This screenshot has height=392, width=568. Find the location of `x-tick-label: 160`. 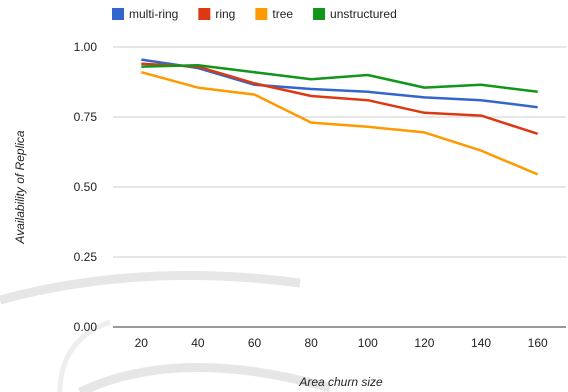

x-tick-label: 160 is located at coordinates (538, 343).